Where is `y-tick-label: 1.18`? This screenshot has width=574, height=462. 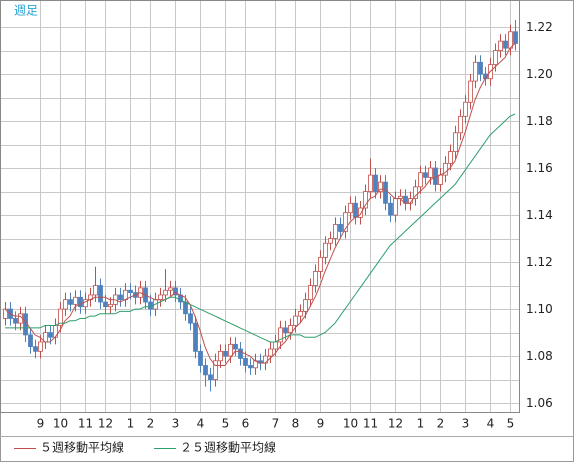 y-tick-label: 1.18 is located at coordinates (539, 121).